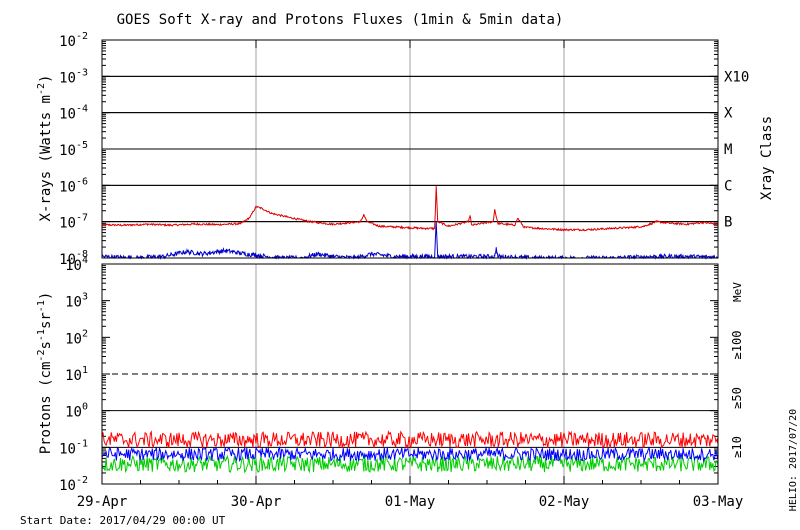  Describe the element at coordinates (410, 439) in the screenshot. I see `proton-series-p10` at that location.